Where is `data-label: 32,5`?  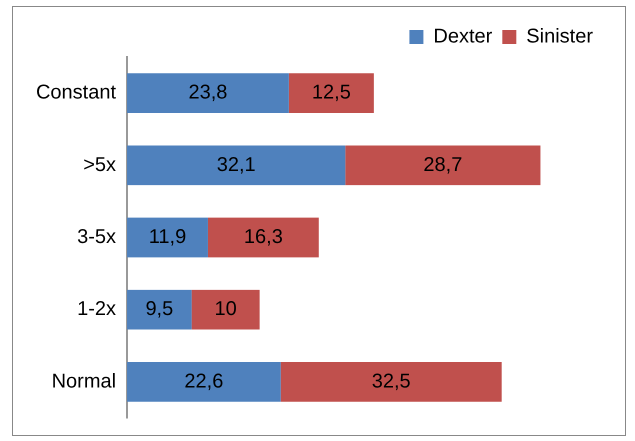
data-label: 32,5 is located at coordinates (391, 381).